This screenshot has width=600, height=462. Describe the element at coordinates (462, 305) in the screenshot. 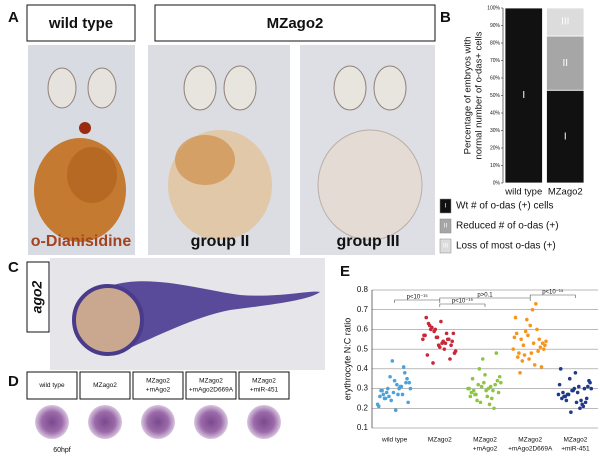

I see `bracket` at that location.